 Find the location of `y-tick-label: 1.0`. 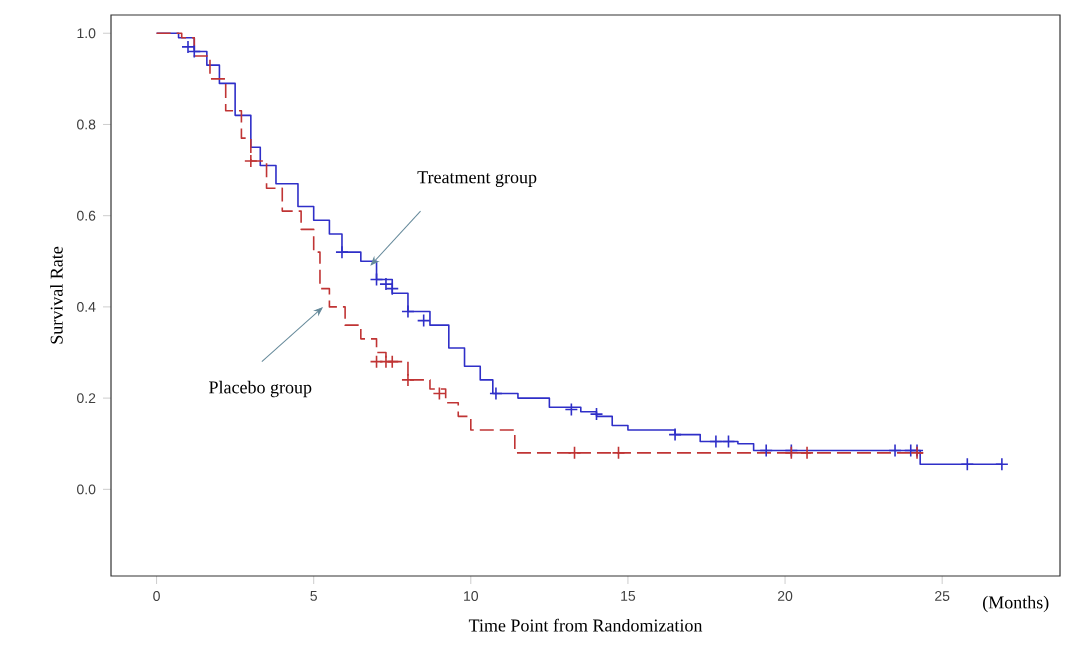

y-tick-label: 1.0 is located at coordinates (86, 33).